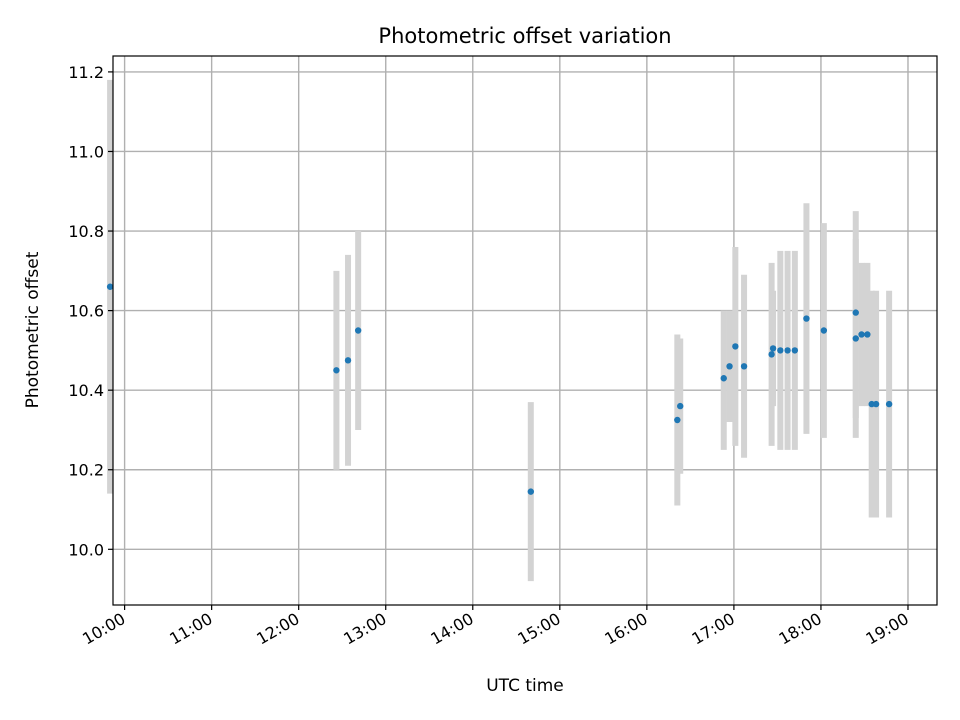 This screenshot has height=720, width=960. I want to click on y-tick-label: 10.4, so click(86, 390).